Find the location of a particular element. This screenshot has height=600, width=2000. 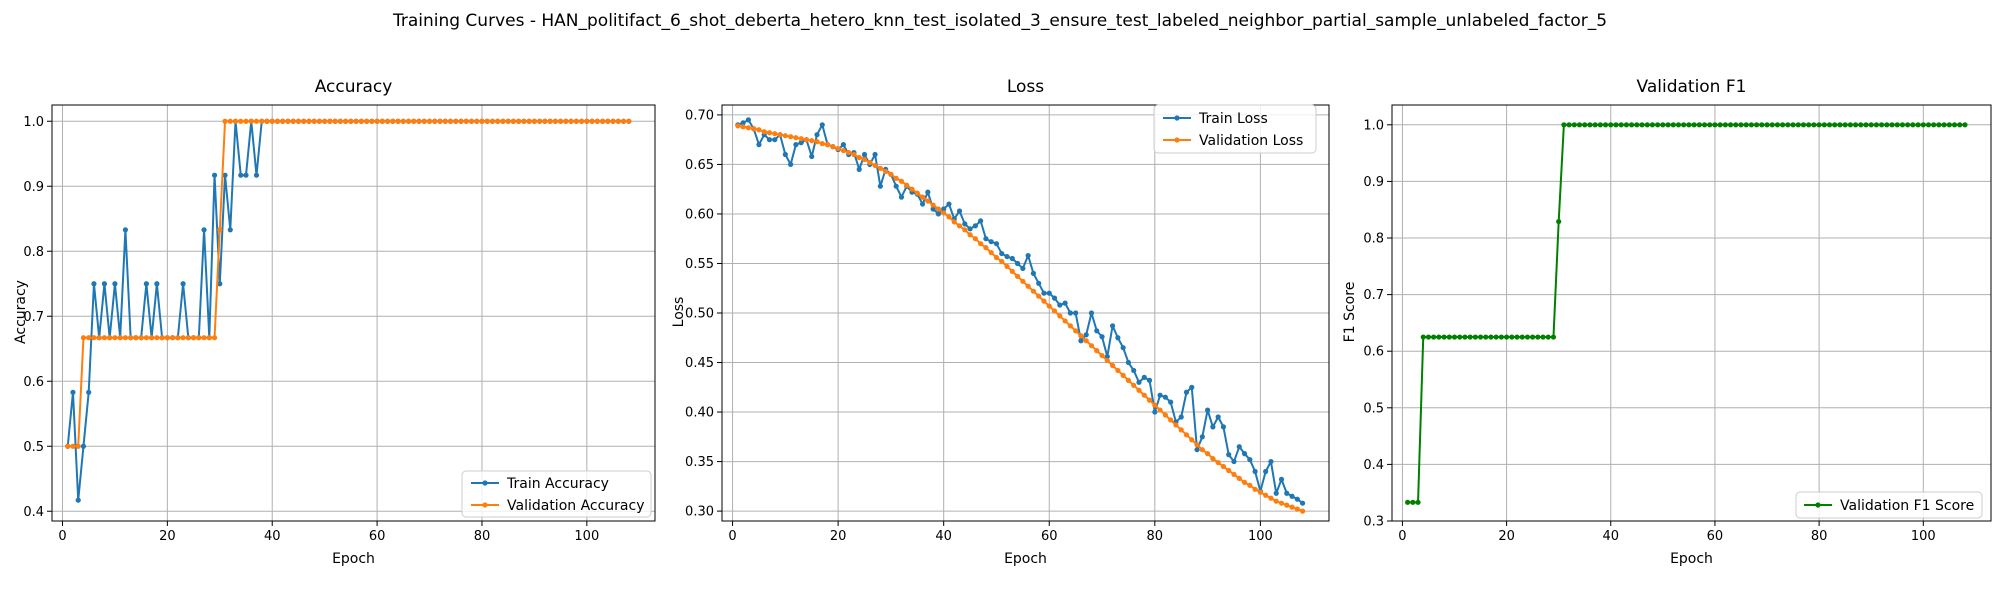

loss-ytick-label-0: 0.30 is located at coordinates (699, 512).